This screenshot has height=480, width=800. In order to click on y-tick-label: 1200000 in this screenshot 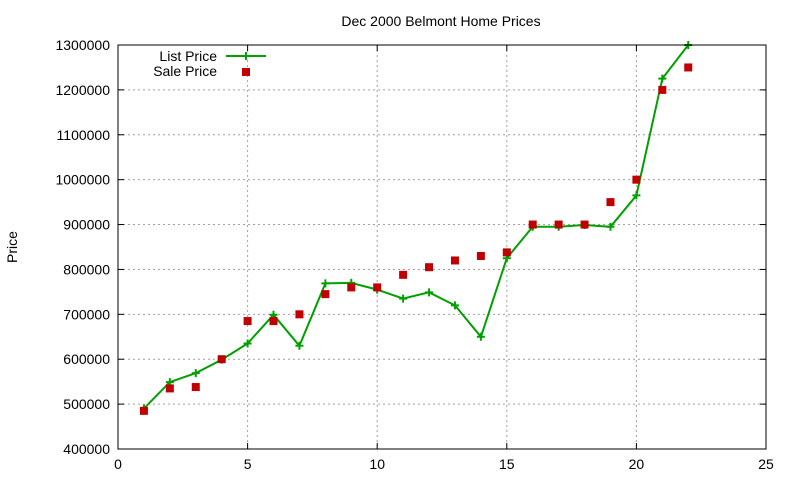, I will do `click(82, 90)`.